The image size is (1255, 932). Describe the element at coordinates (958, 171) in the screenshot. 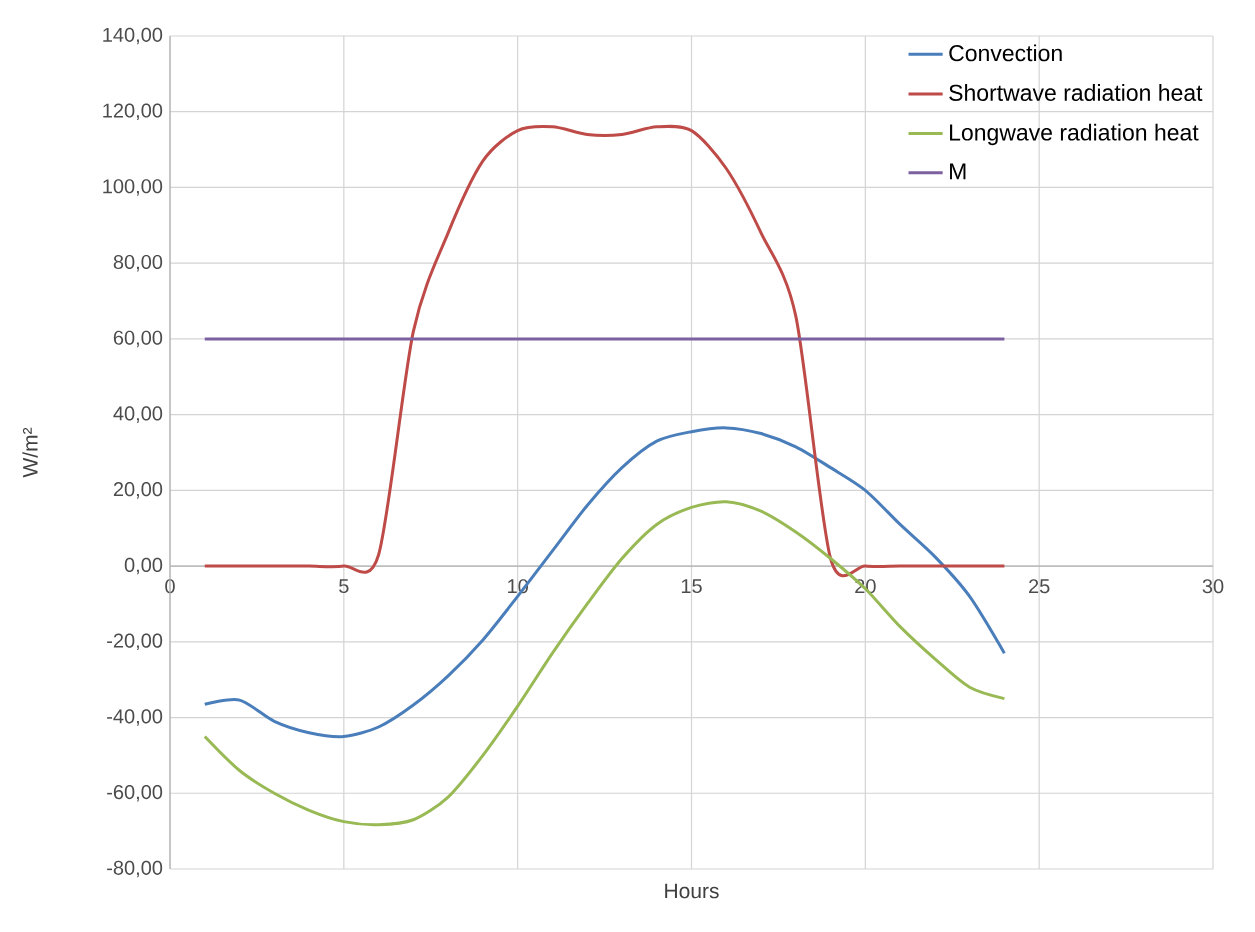

I see `legend-label: M` at that location.